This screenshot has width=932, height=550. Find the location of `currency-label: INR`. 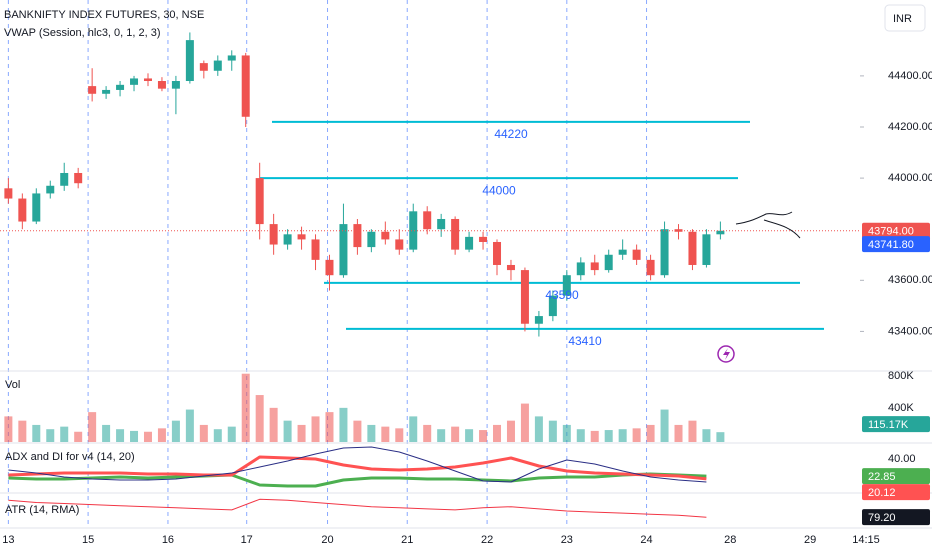

currency-label: INR is located at coordinates (902, 19).